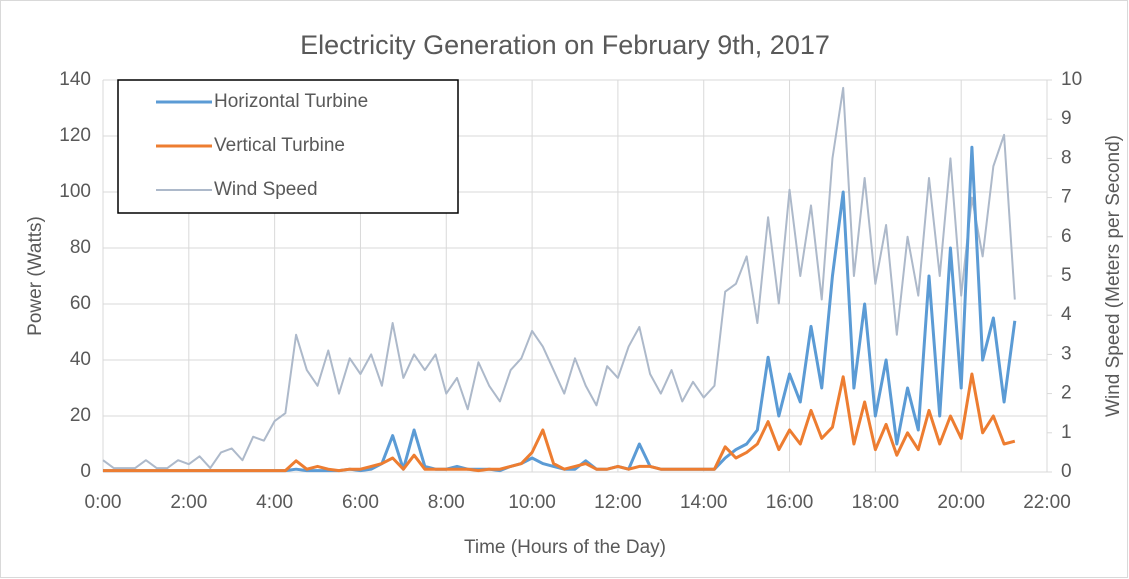 This screenshot has width=1129, height=579. I want to click on y2-tick-label: 7, so click(1066, 197).